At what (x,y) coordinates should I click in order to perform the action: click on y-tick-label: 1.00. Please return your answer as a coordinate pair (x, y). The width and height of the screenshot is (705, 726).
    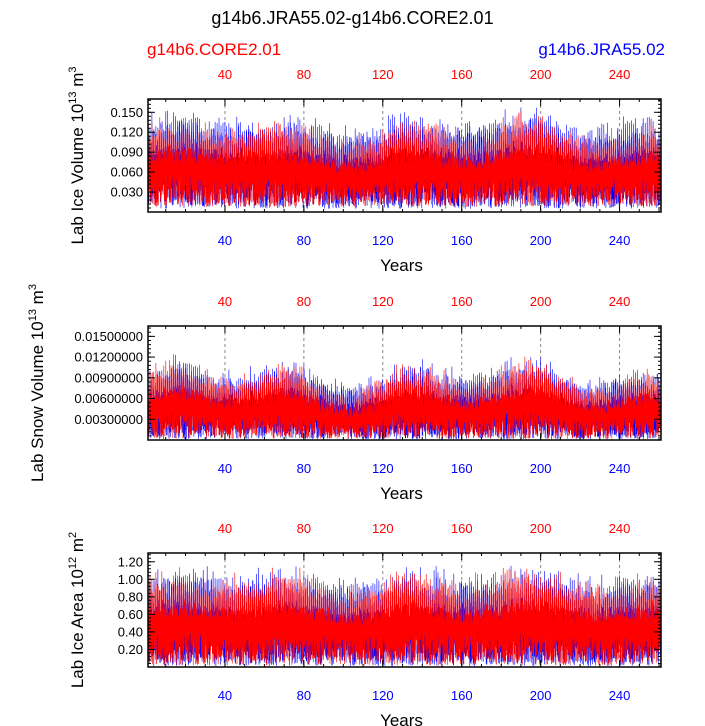
    Looking at the image, I should click on (130, 579).